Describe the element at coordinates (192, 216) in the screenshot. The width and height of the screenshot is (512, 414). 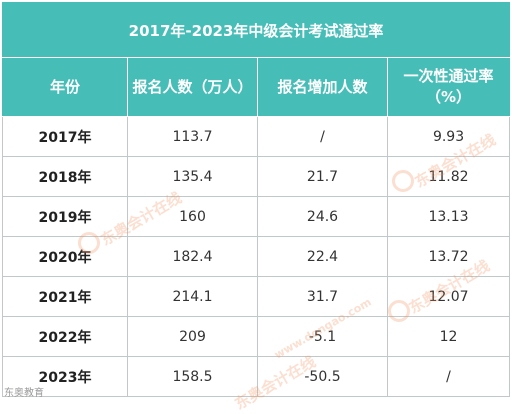
I see `cell-applicants: 160` at that location.